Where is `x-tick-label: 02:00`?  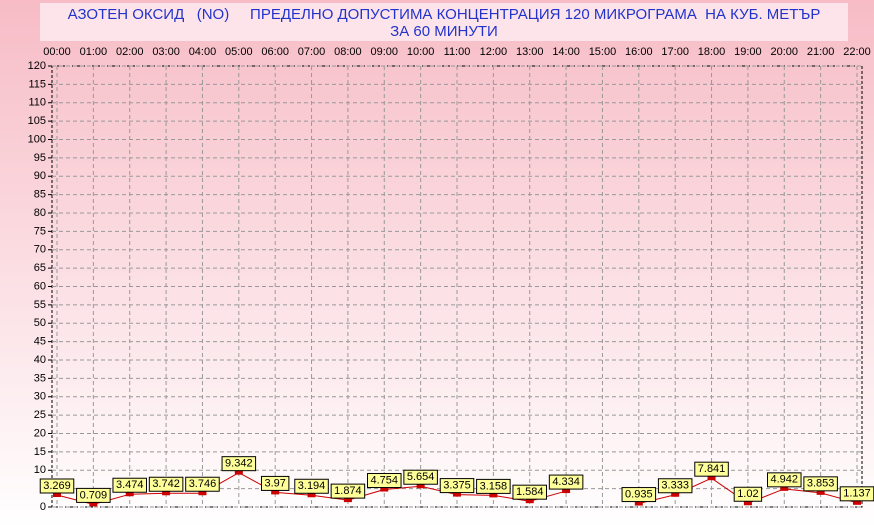
x-tick-label: 02:00 is located at coordinates (130, 52).